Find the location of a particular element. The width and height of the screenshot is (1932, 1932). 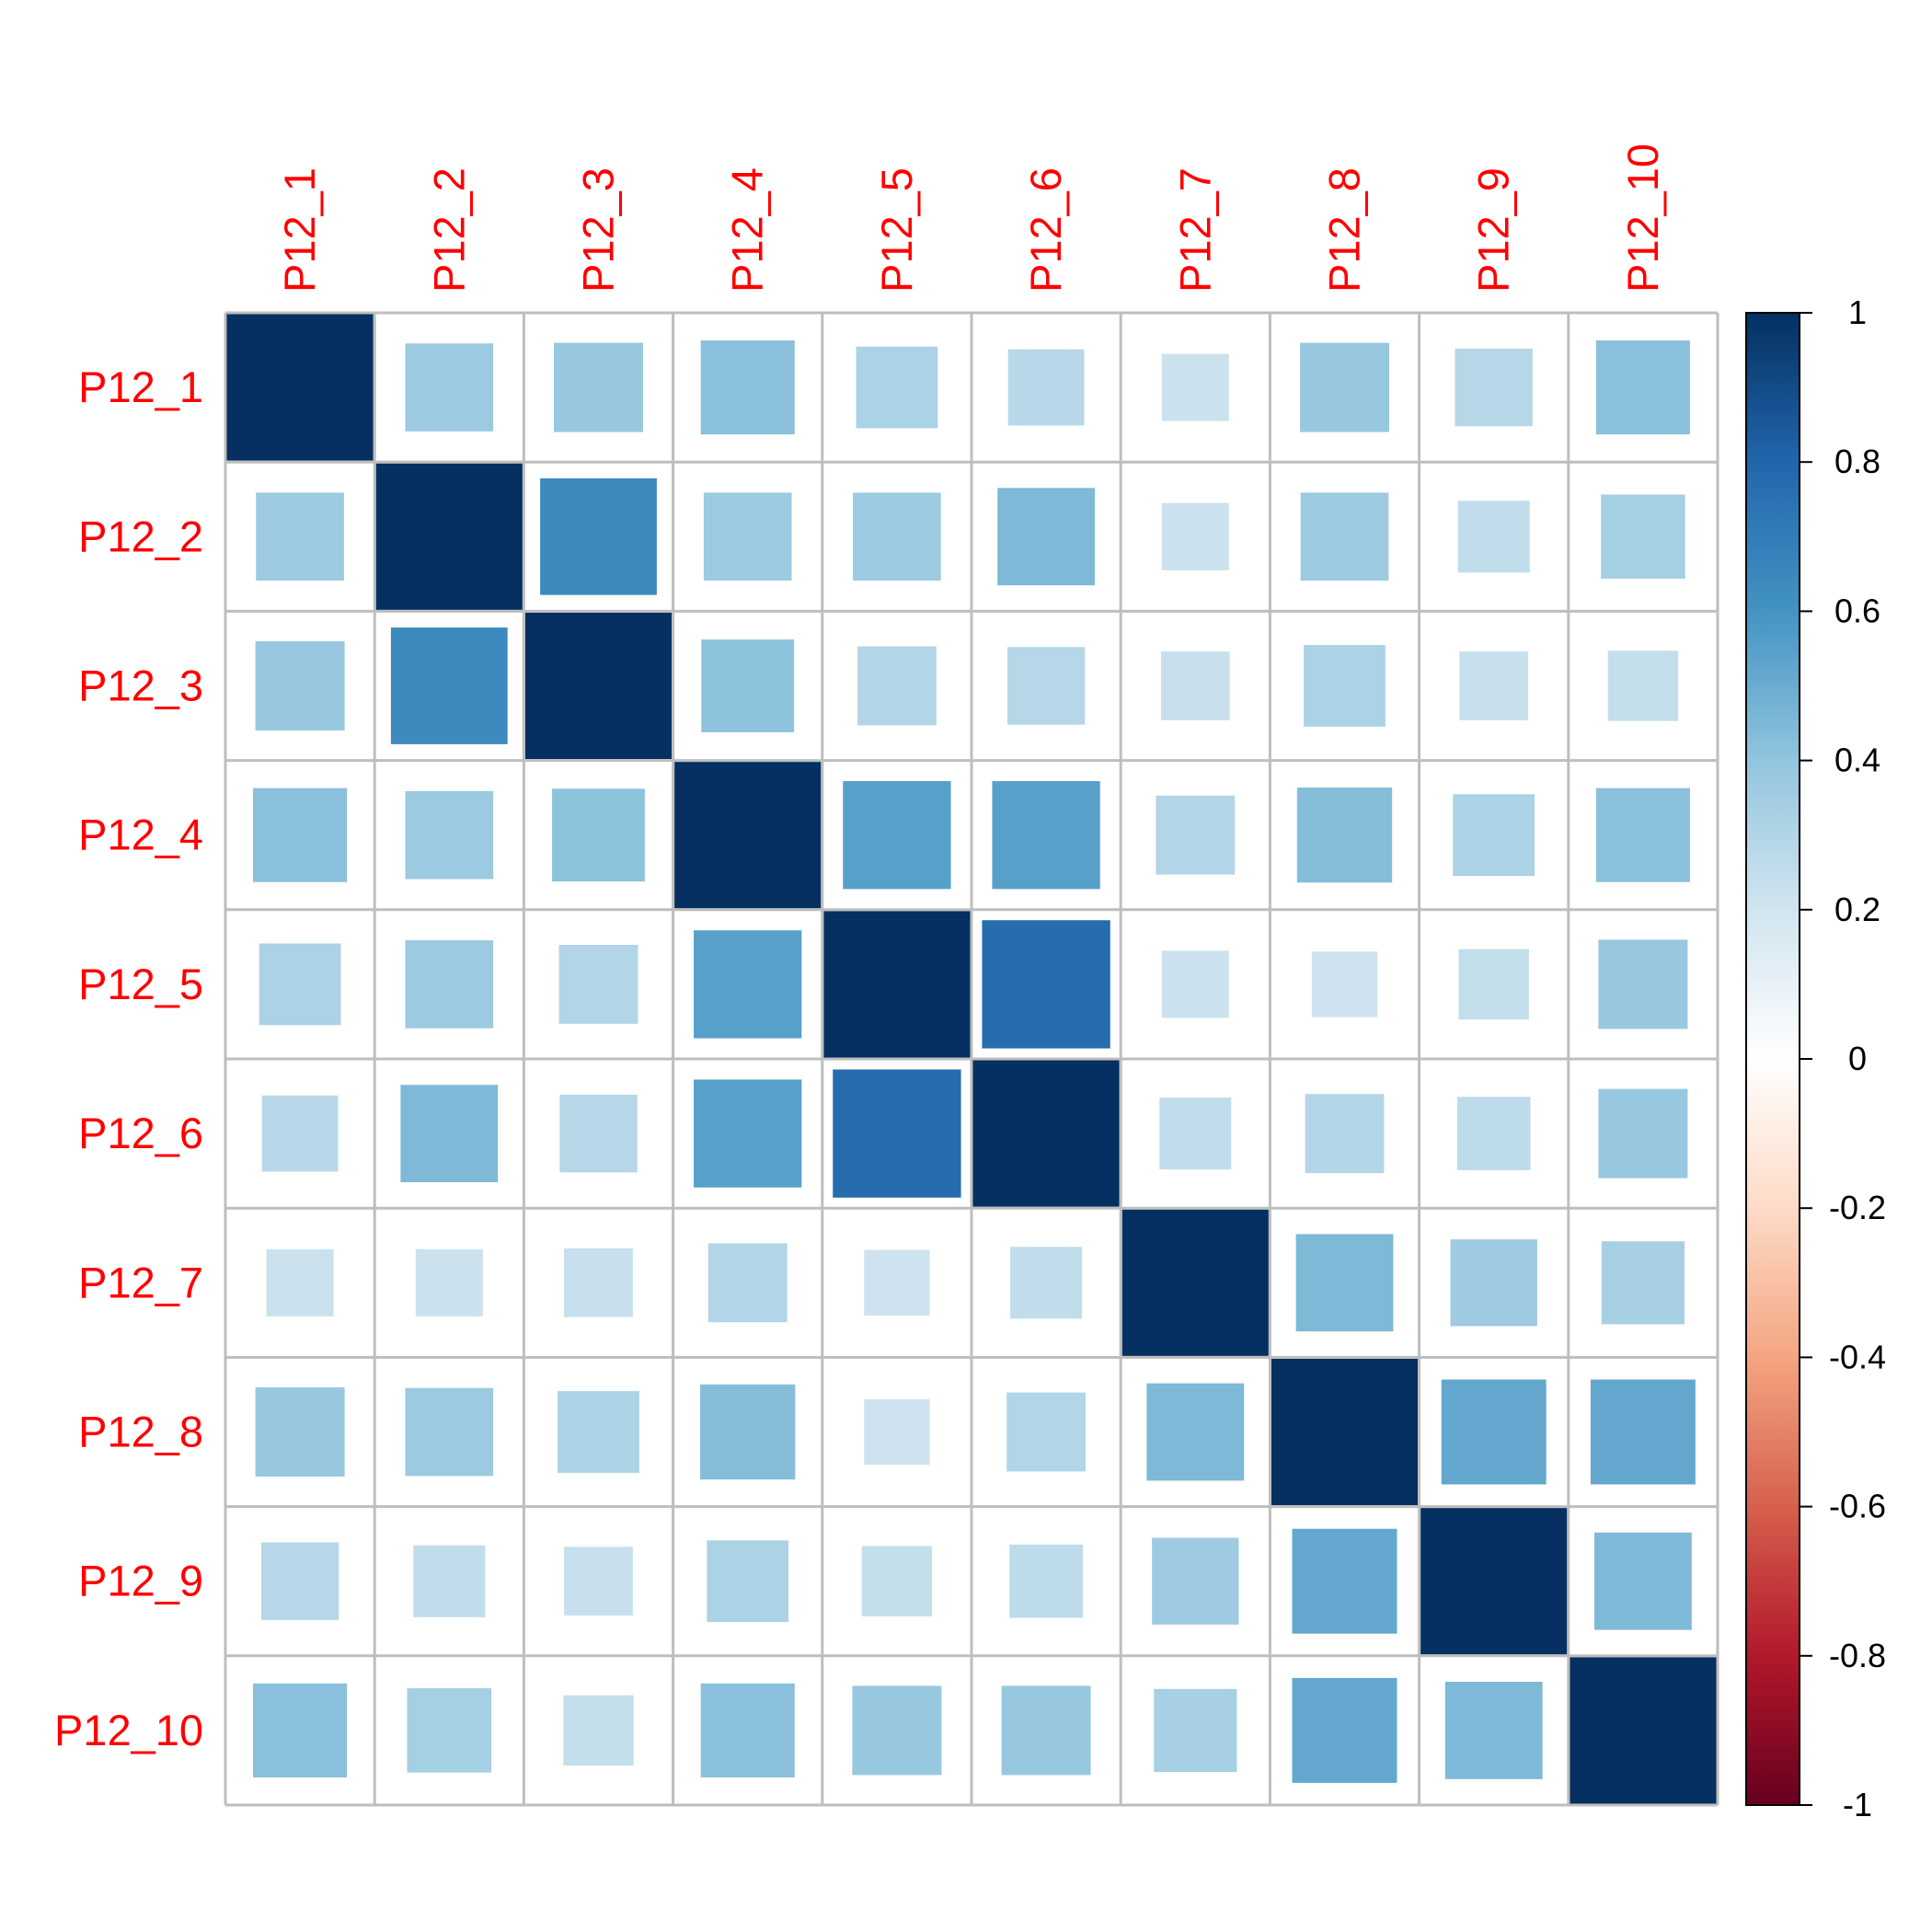

colorbar-tick-label: -1 is located at coordinates (1857, 1804).